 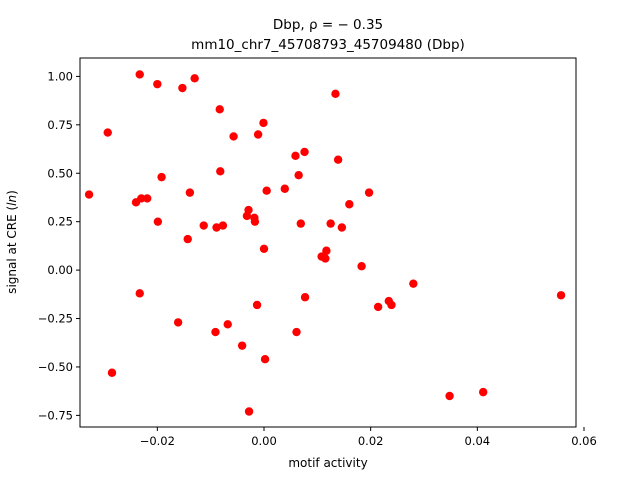 I want to click on y-axis-label: signal at CRE (ln), so click(x=12, y=242).